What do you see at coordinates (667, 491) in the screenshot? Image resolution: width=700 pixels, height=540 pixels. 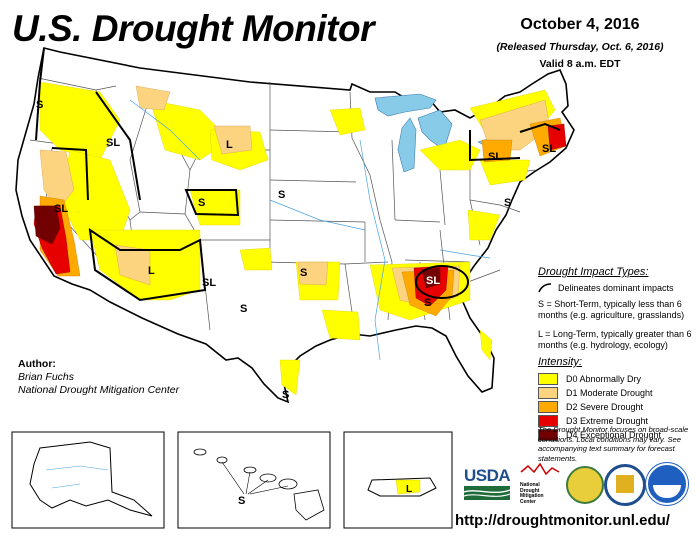 I see `noaa-bird-icon` at bounding box center [667, 491].